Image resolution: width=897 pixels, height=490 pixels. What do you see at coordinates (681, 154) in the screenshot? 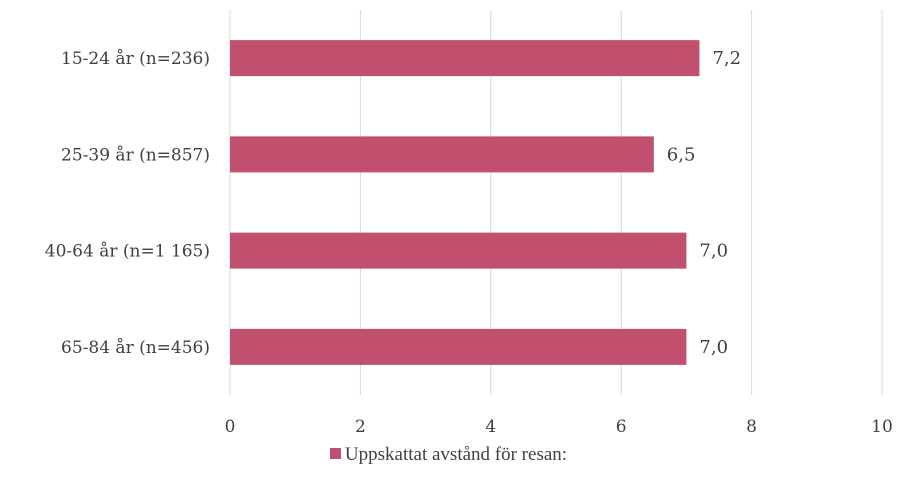
I see `data-label: 6,5` at bounding box center [681, 154].